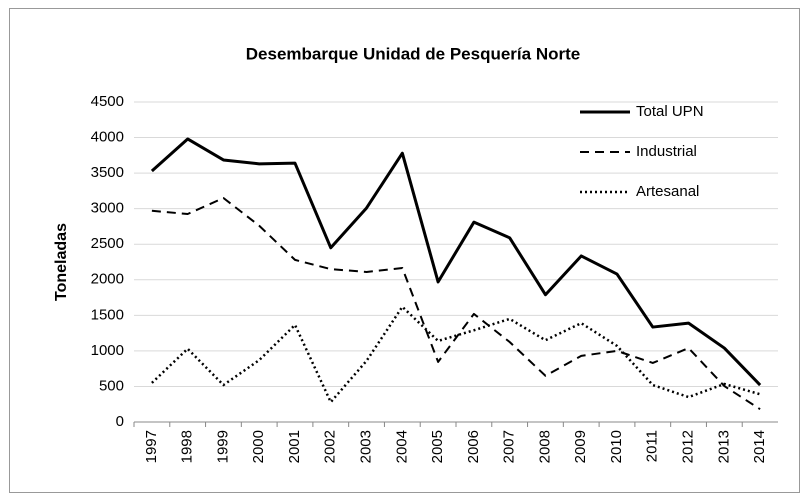  What do you see at coordinates (294, 446) in the screenshot?
I see `x-tick-label: 2001` at bounding box center [294, 446].